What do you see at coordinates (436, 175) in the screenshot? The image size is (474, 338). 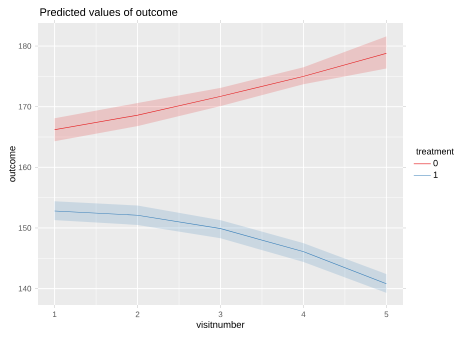 I see `legend-label: 1` at bounding box center [436, 175].